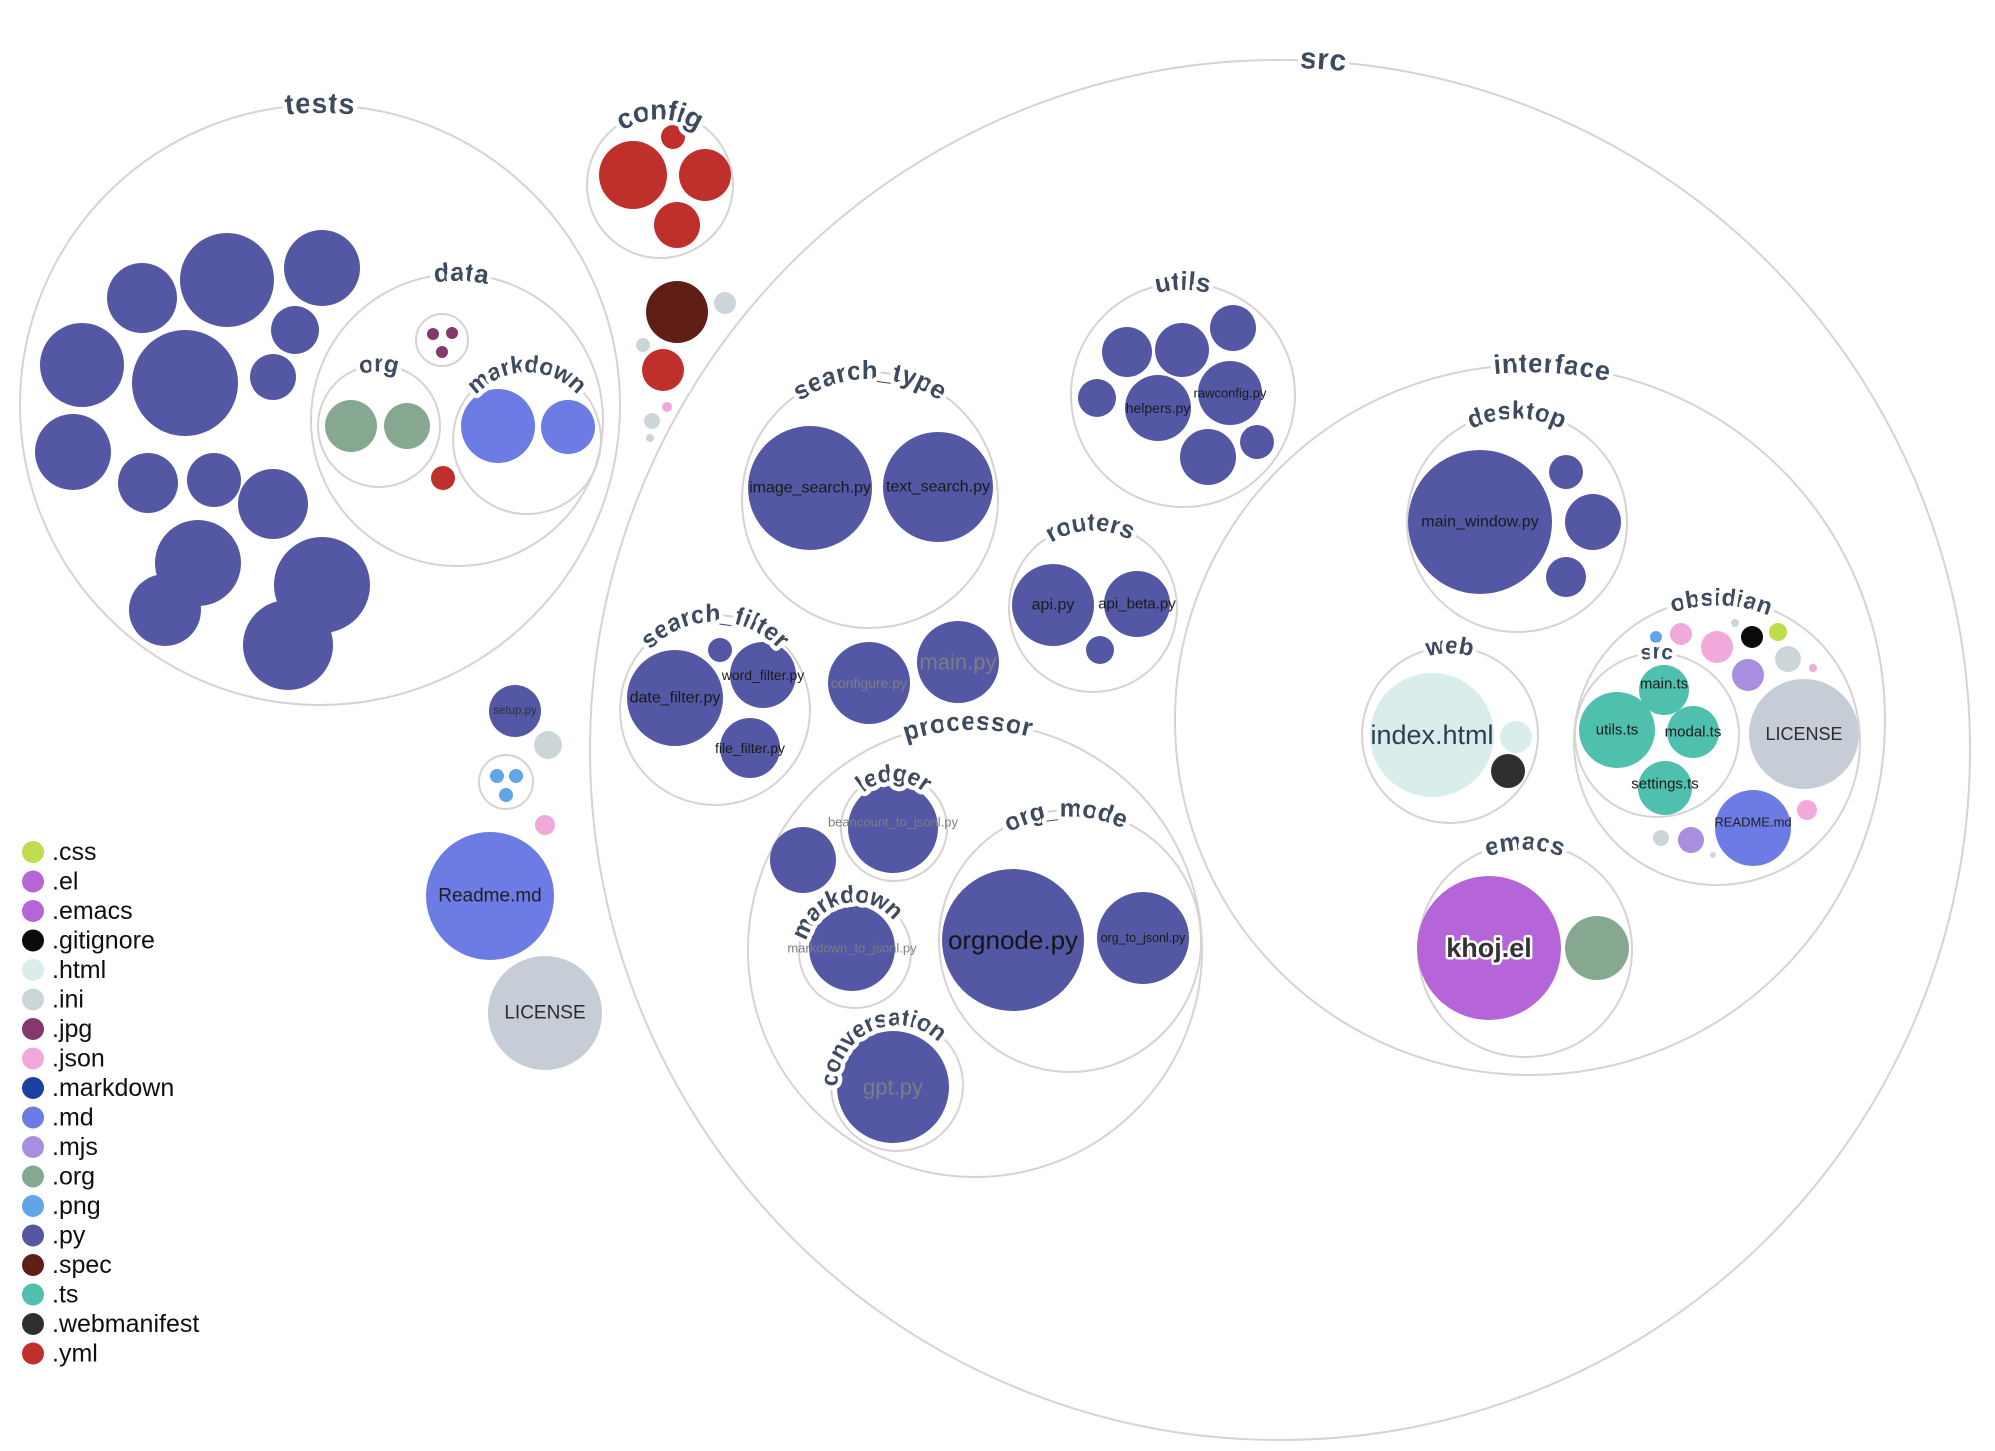 This screenshot has height=1451, width=1995. What do you see at coordinates (407, 426) in the screenshot?
I see `org-2-file-circle` at bounding box center [407, 426].